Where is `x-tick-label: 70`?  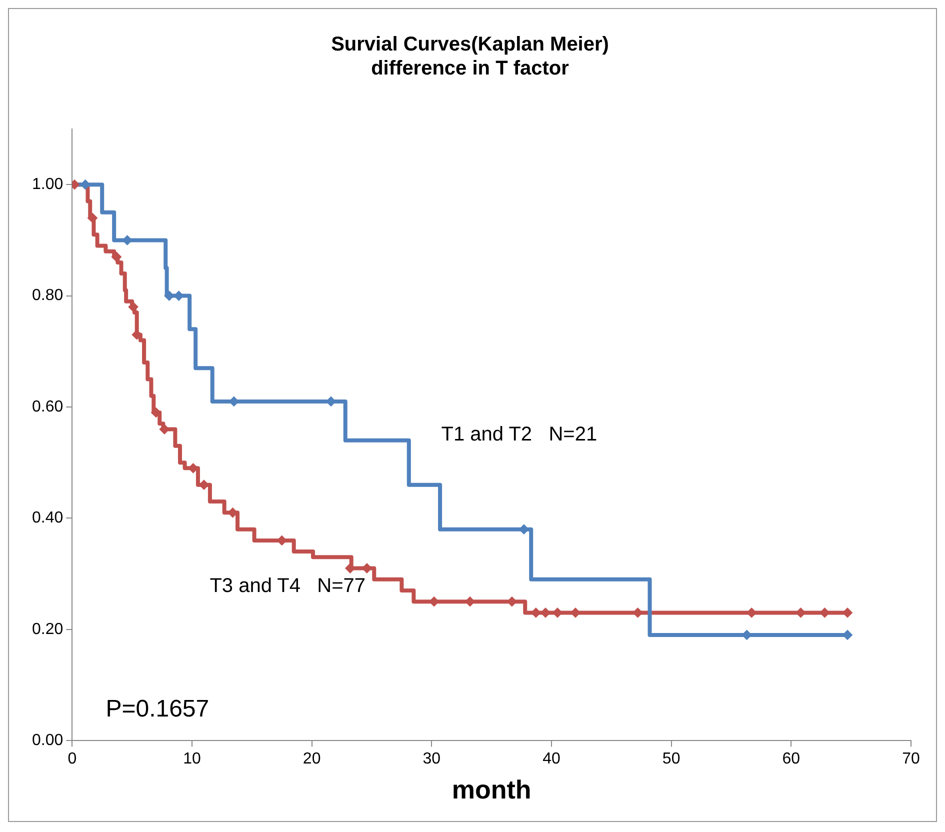 x-tick-label: 70 is located at coordinates (911, 759).